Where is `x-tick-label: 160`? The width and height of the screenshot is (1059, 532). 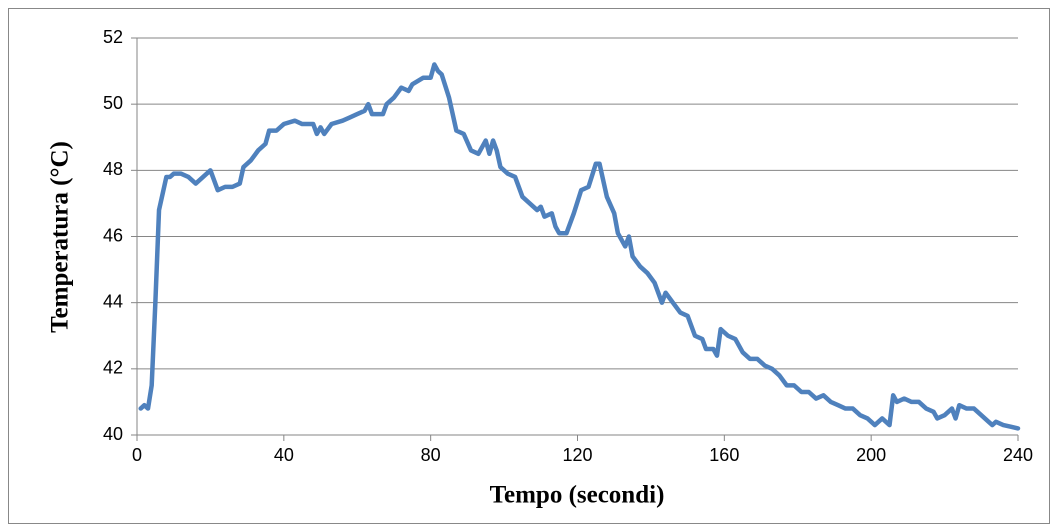
x-tick-label: 160 is located at coordinates (724, 455).